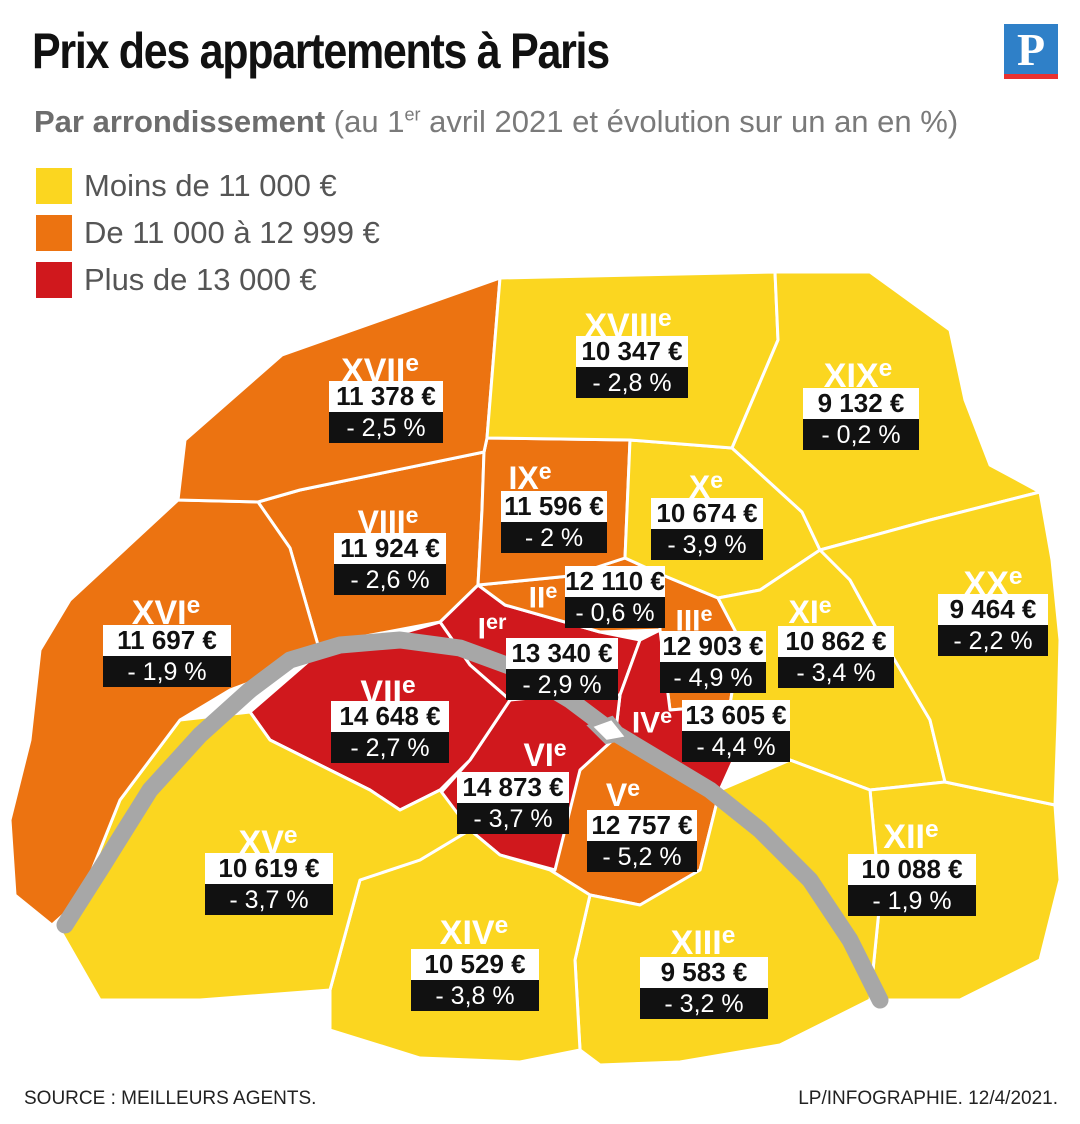  I want to click on evolution-box-xi, so click(836, 672).